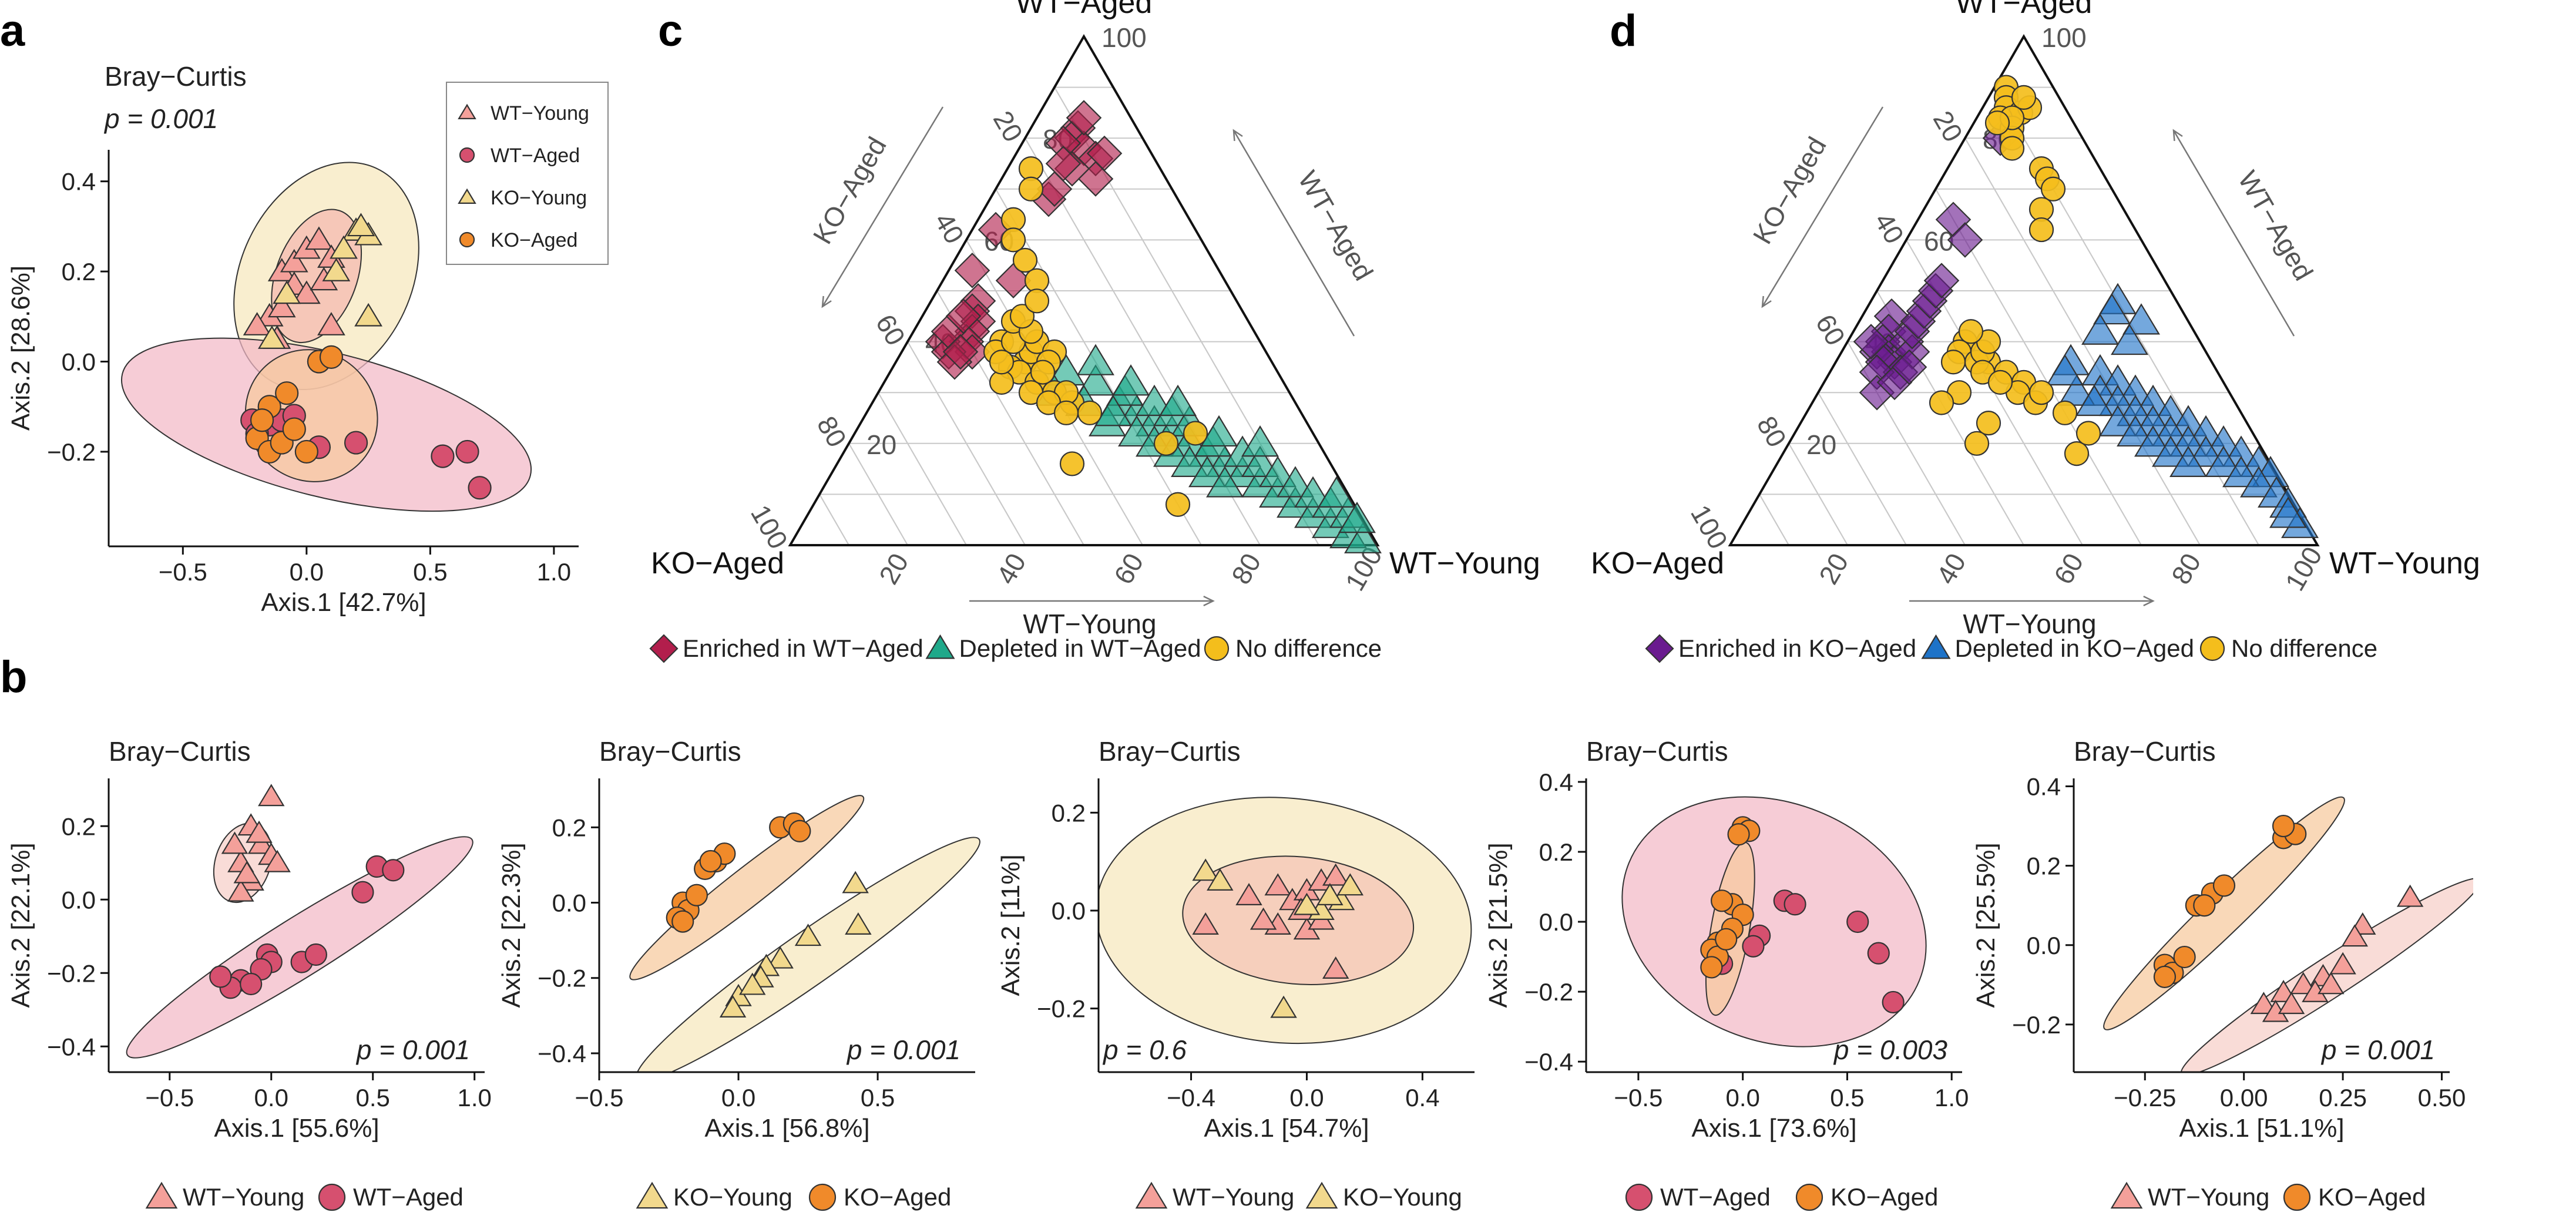  Describe the element at coordinates (1080, 648) in the screenshot. I see `legend-label: Depleted in WT−Aged` at that location.